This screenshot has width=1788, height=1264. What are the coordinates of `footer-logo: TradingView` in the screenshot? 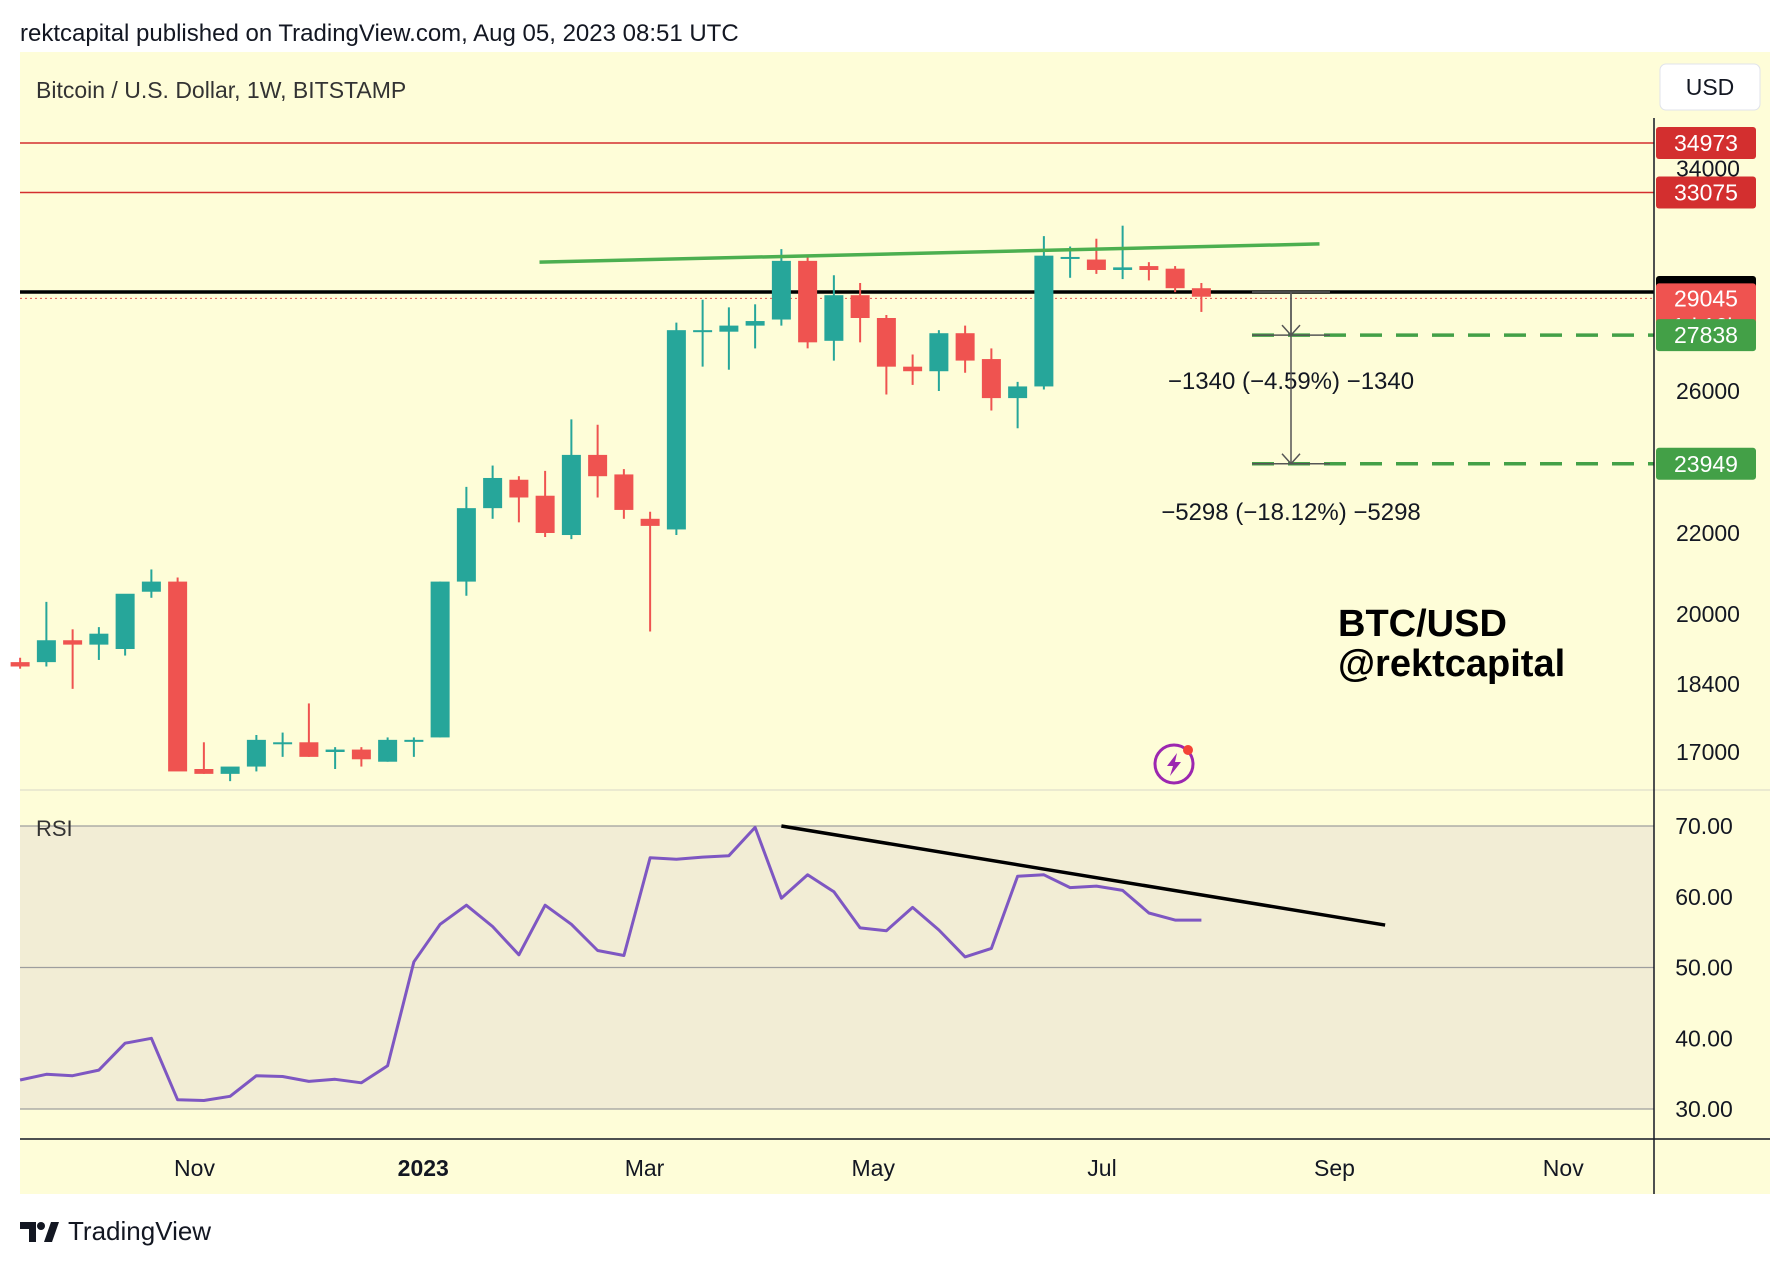 It's located at (115, 1231).